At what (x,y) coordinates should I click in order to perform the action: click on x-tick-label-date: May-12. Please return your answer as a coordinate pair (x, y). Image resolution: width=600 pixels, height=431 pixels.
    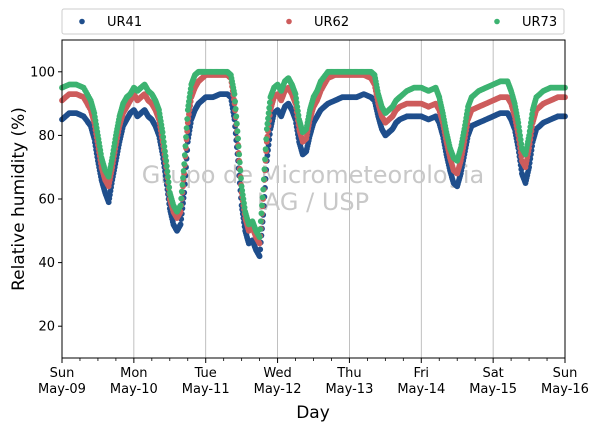
    Looking at the image, I should click on (278, 389).